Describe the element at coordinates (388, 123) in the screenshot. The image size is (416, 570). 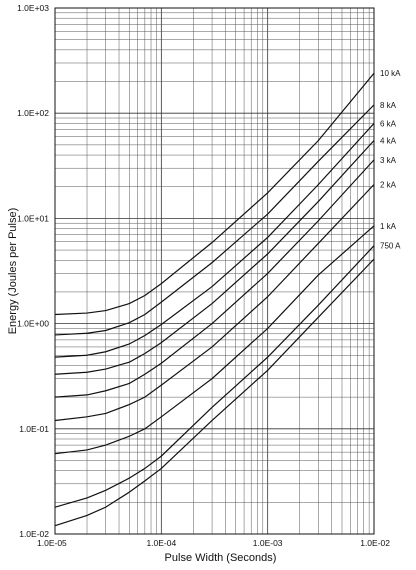
I see `series-label-3: 6 kA` at that location.